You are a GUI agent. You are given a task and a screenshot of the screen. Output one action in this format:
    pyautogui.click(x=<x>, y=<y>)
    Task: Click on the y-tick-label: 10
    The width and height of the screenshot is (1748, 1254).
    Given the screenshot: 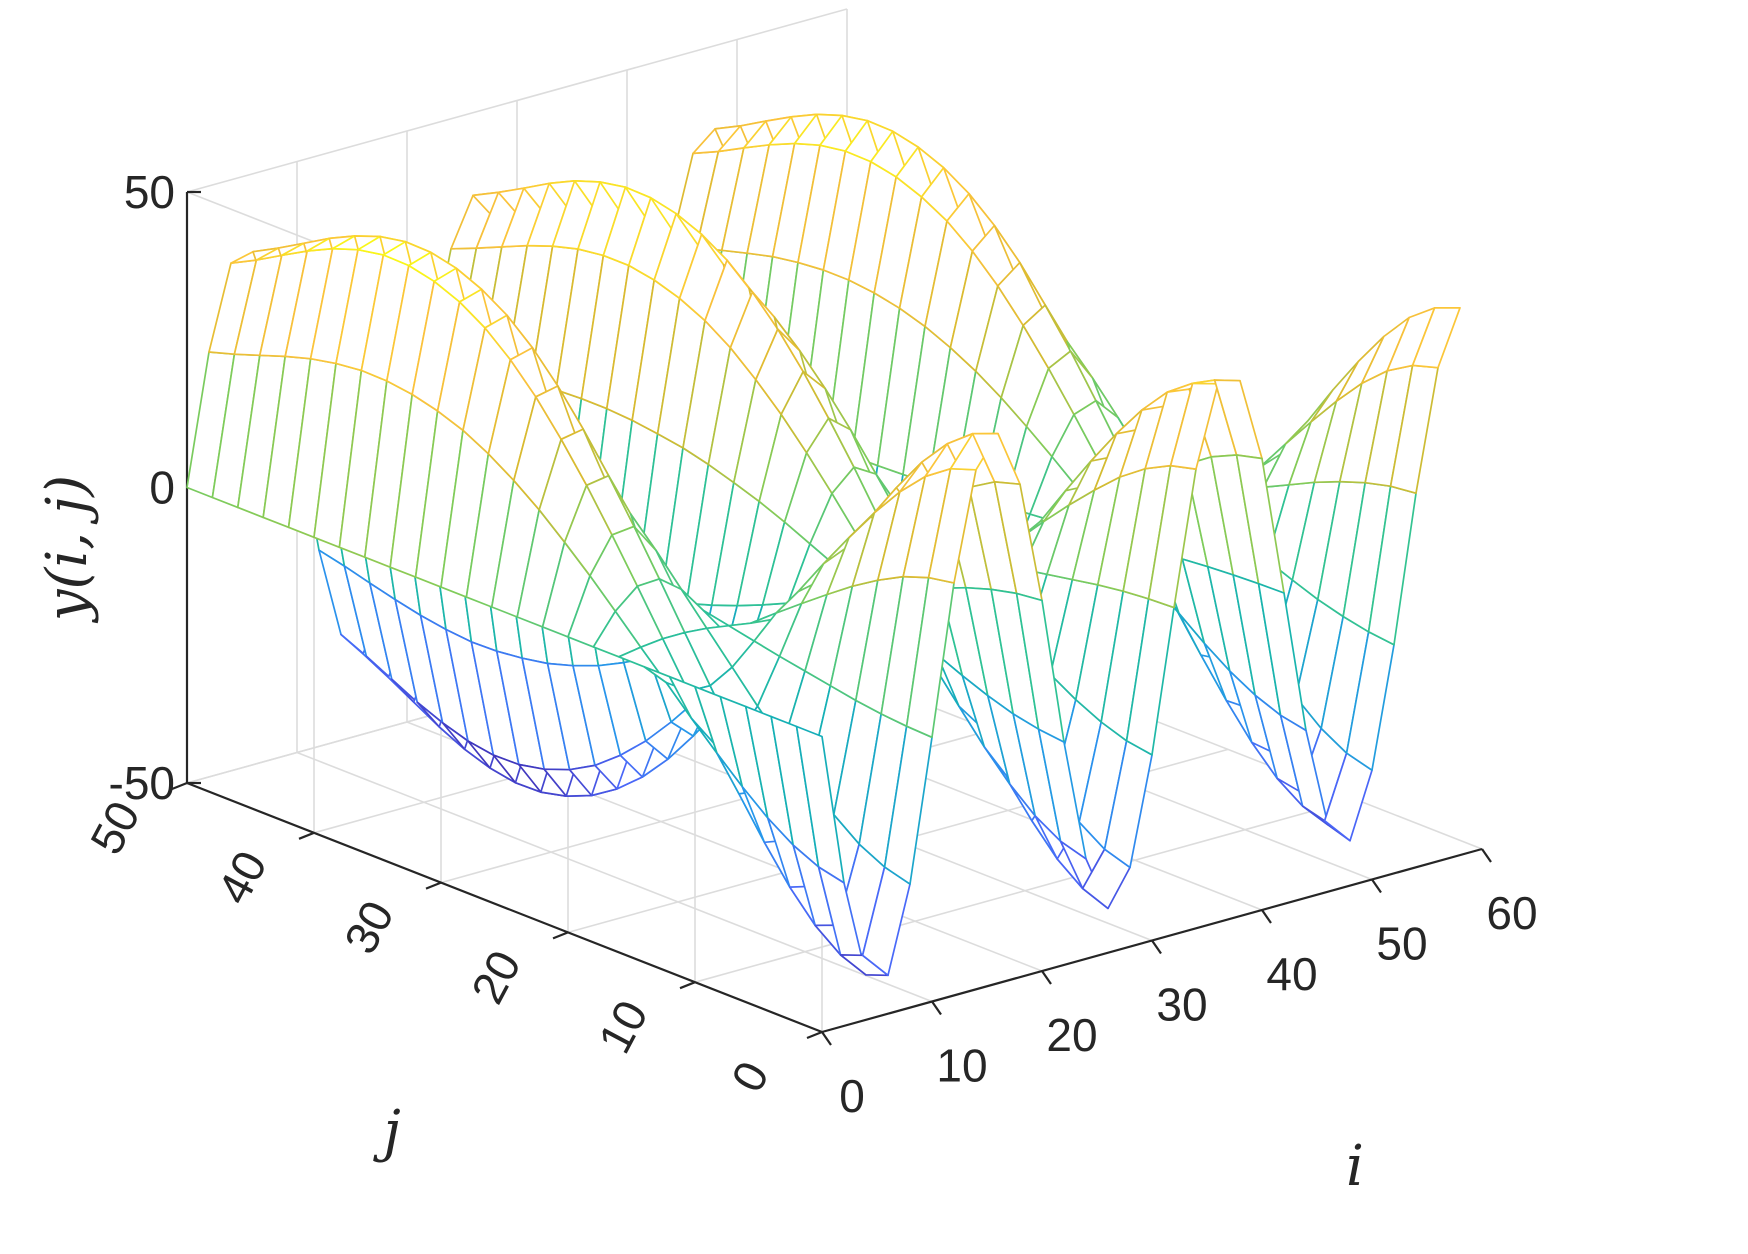 What is the action you would take?
    pyautogui.click(x=623, y=1027)
    